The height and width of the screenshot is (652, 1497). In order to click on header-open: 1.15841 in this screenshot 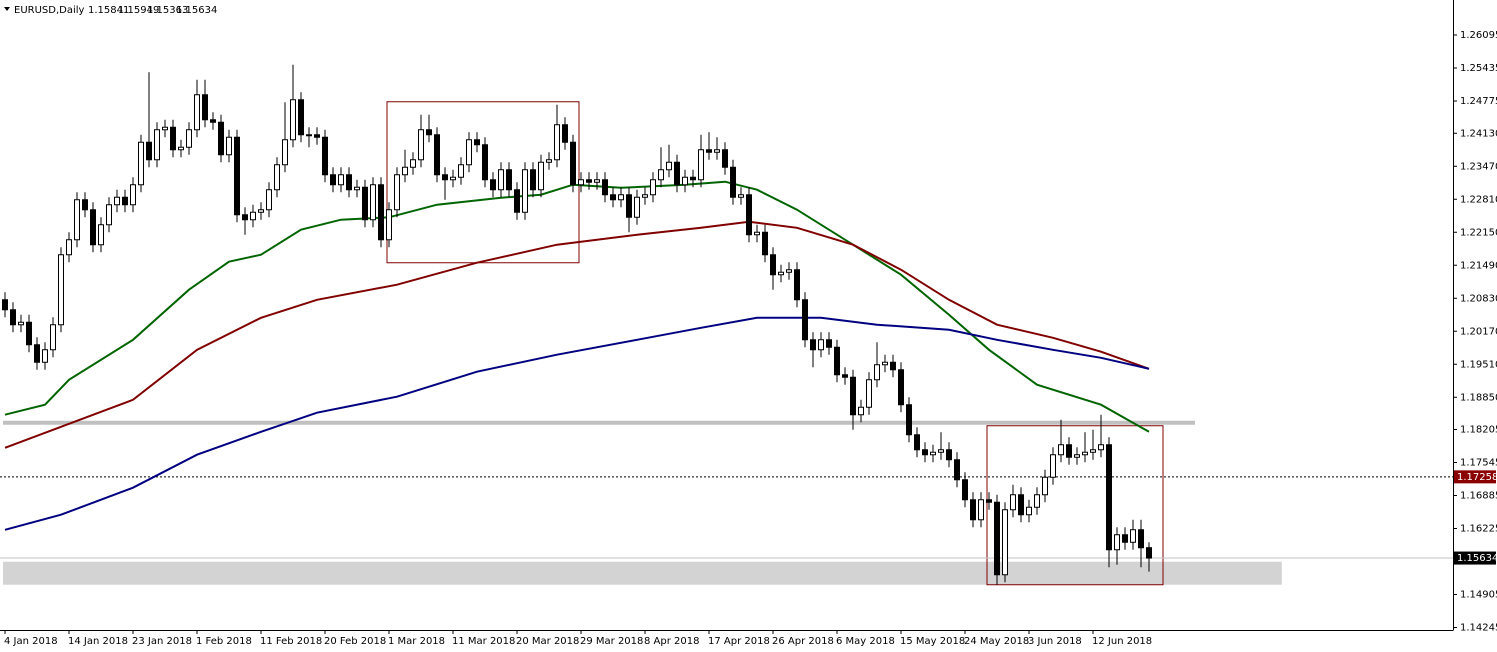, I will do `click(108, 10)`.